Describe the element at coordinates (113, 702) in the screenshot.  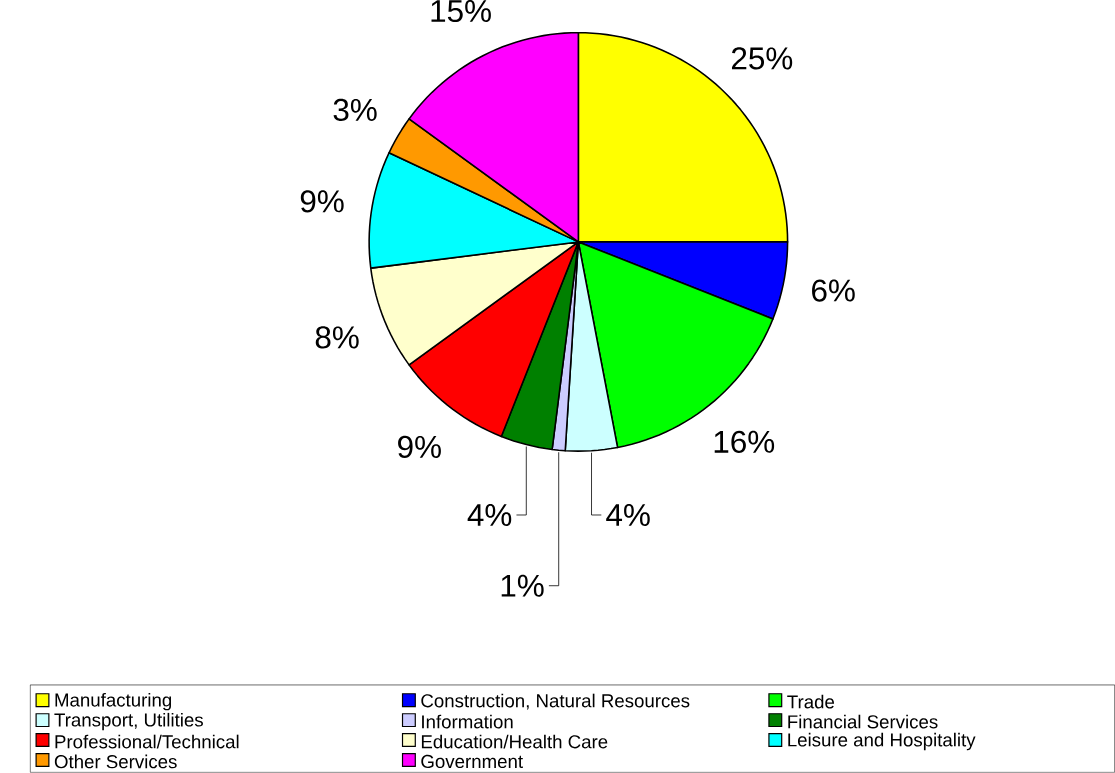
I see `legend-label: Manufacturing` at that location.